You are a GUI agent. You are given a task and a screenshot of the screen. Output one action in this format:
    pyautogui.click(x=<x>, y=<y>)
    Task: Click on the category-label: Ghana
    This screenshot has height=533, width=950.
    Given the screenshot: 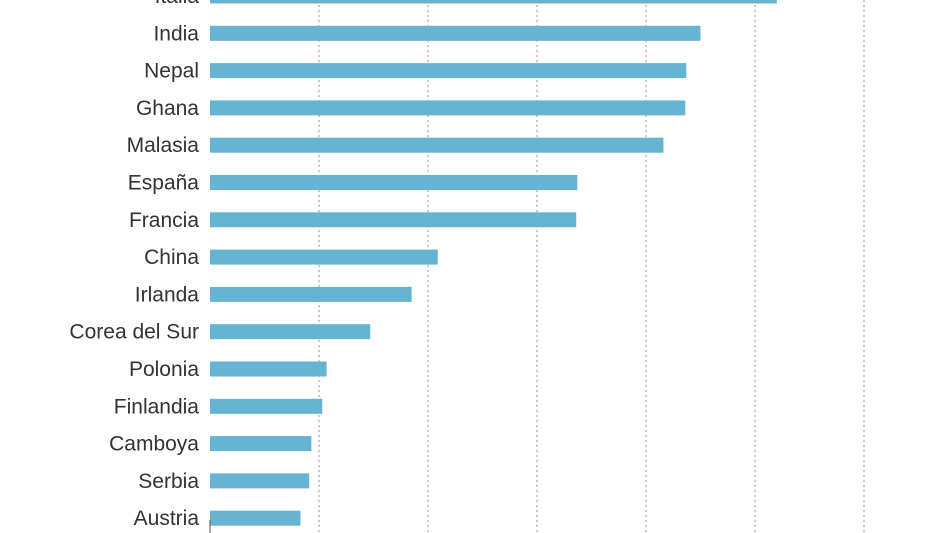 What is the action you would take?
    pyautogui.click(x=167, y=108)
    